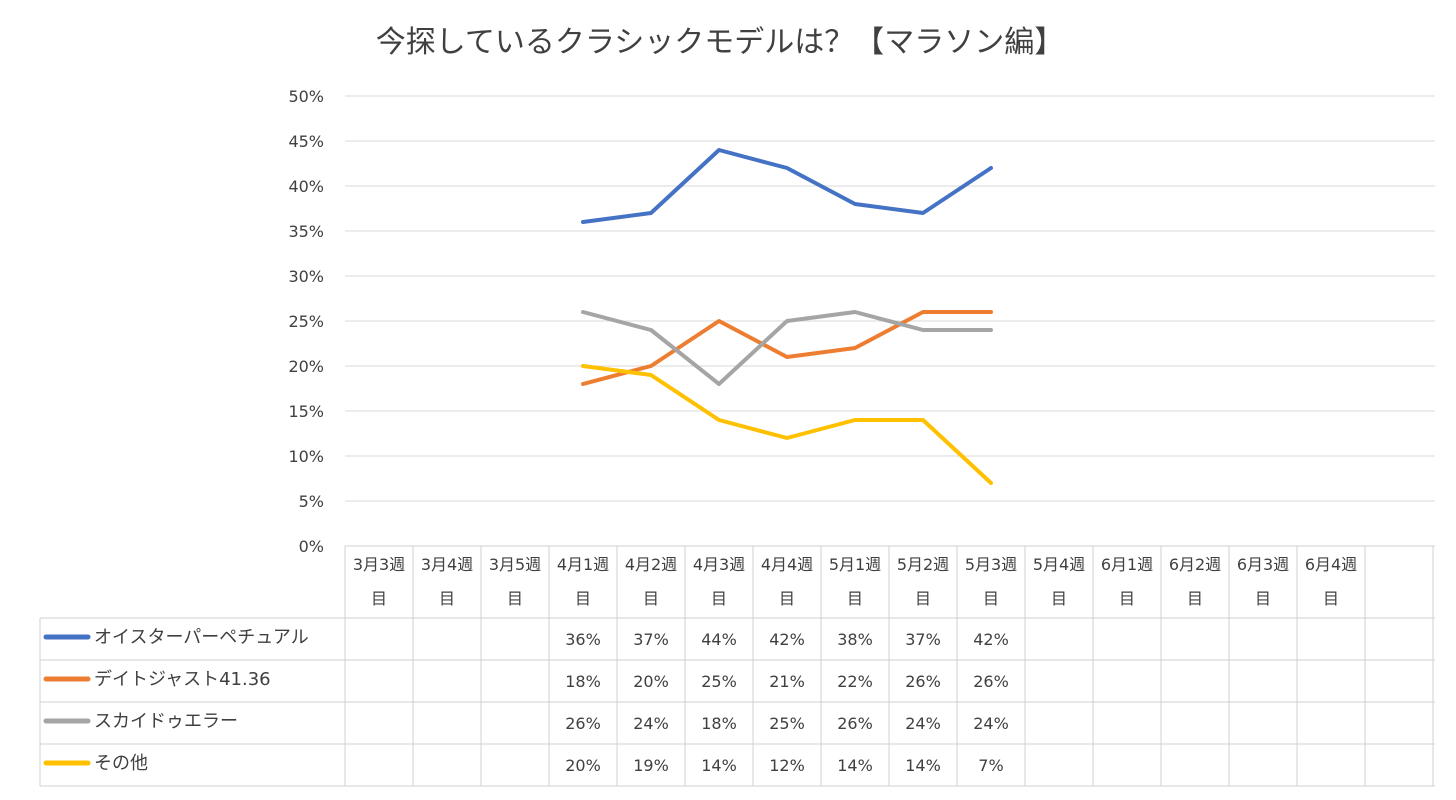 This screenshot has width=1456, height=800. What do you see at coordinates (923, 564) in the screenshot?
I see `category-label: 5月2週` at bounding box center [923, 564].